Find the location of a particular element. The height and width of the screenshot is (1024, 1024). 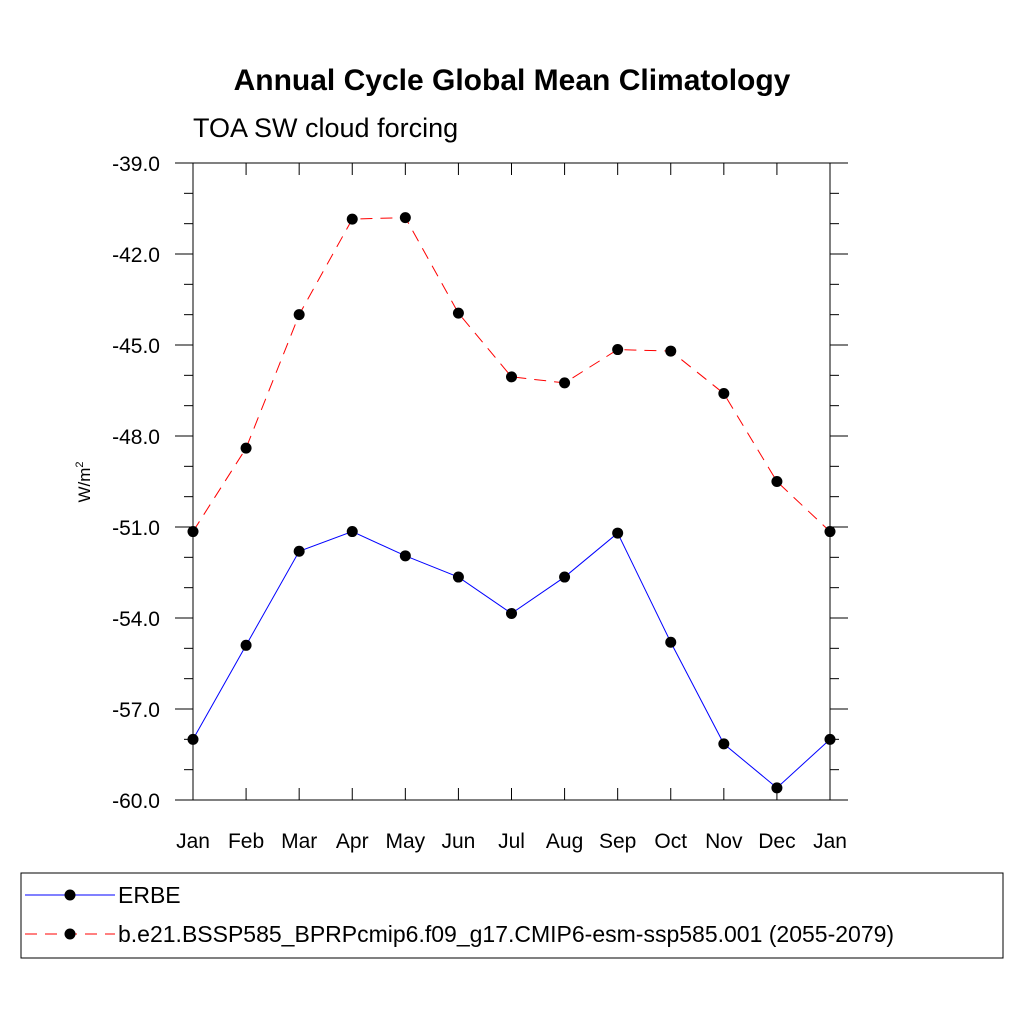

x-tick-label: Dec is located at coordinates (776, 841).